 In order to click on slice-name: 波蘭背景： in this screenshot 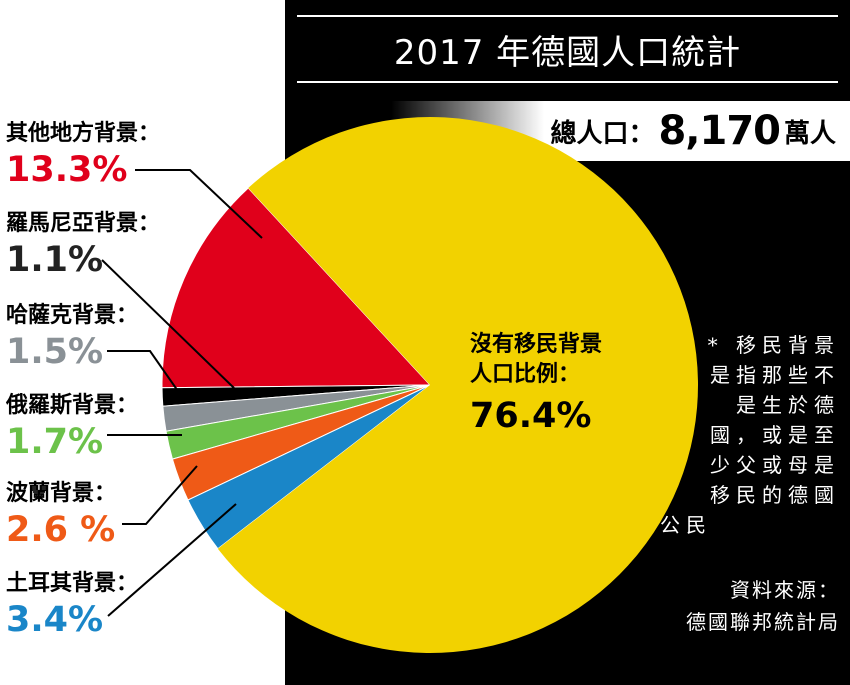, I will do `click(61, 493)`.